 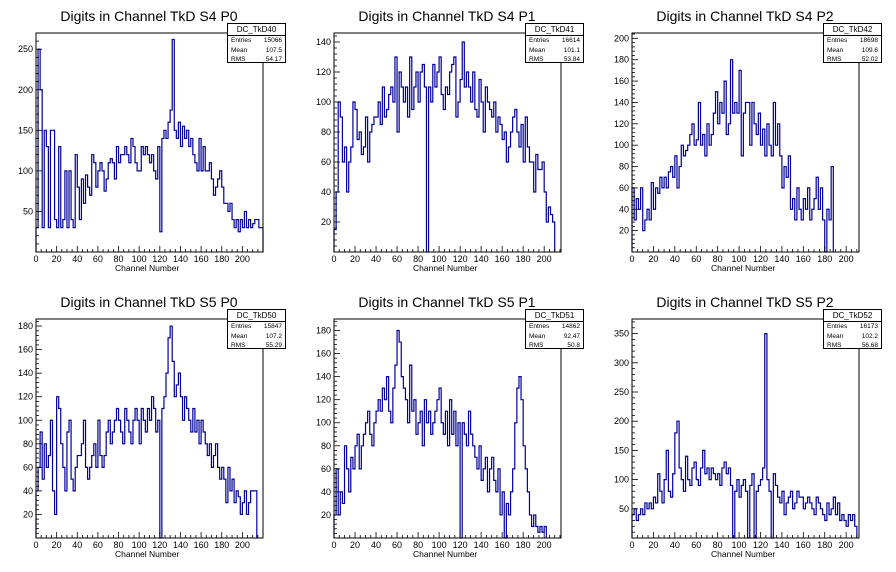 I want to click on stats-box: DC_TkD52 Entries 16173 Mean 102.2 RMS 56.68, so click(x=852, y=329).